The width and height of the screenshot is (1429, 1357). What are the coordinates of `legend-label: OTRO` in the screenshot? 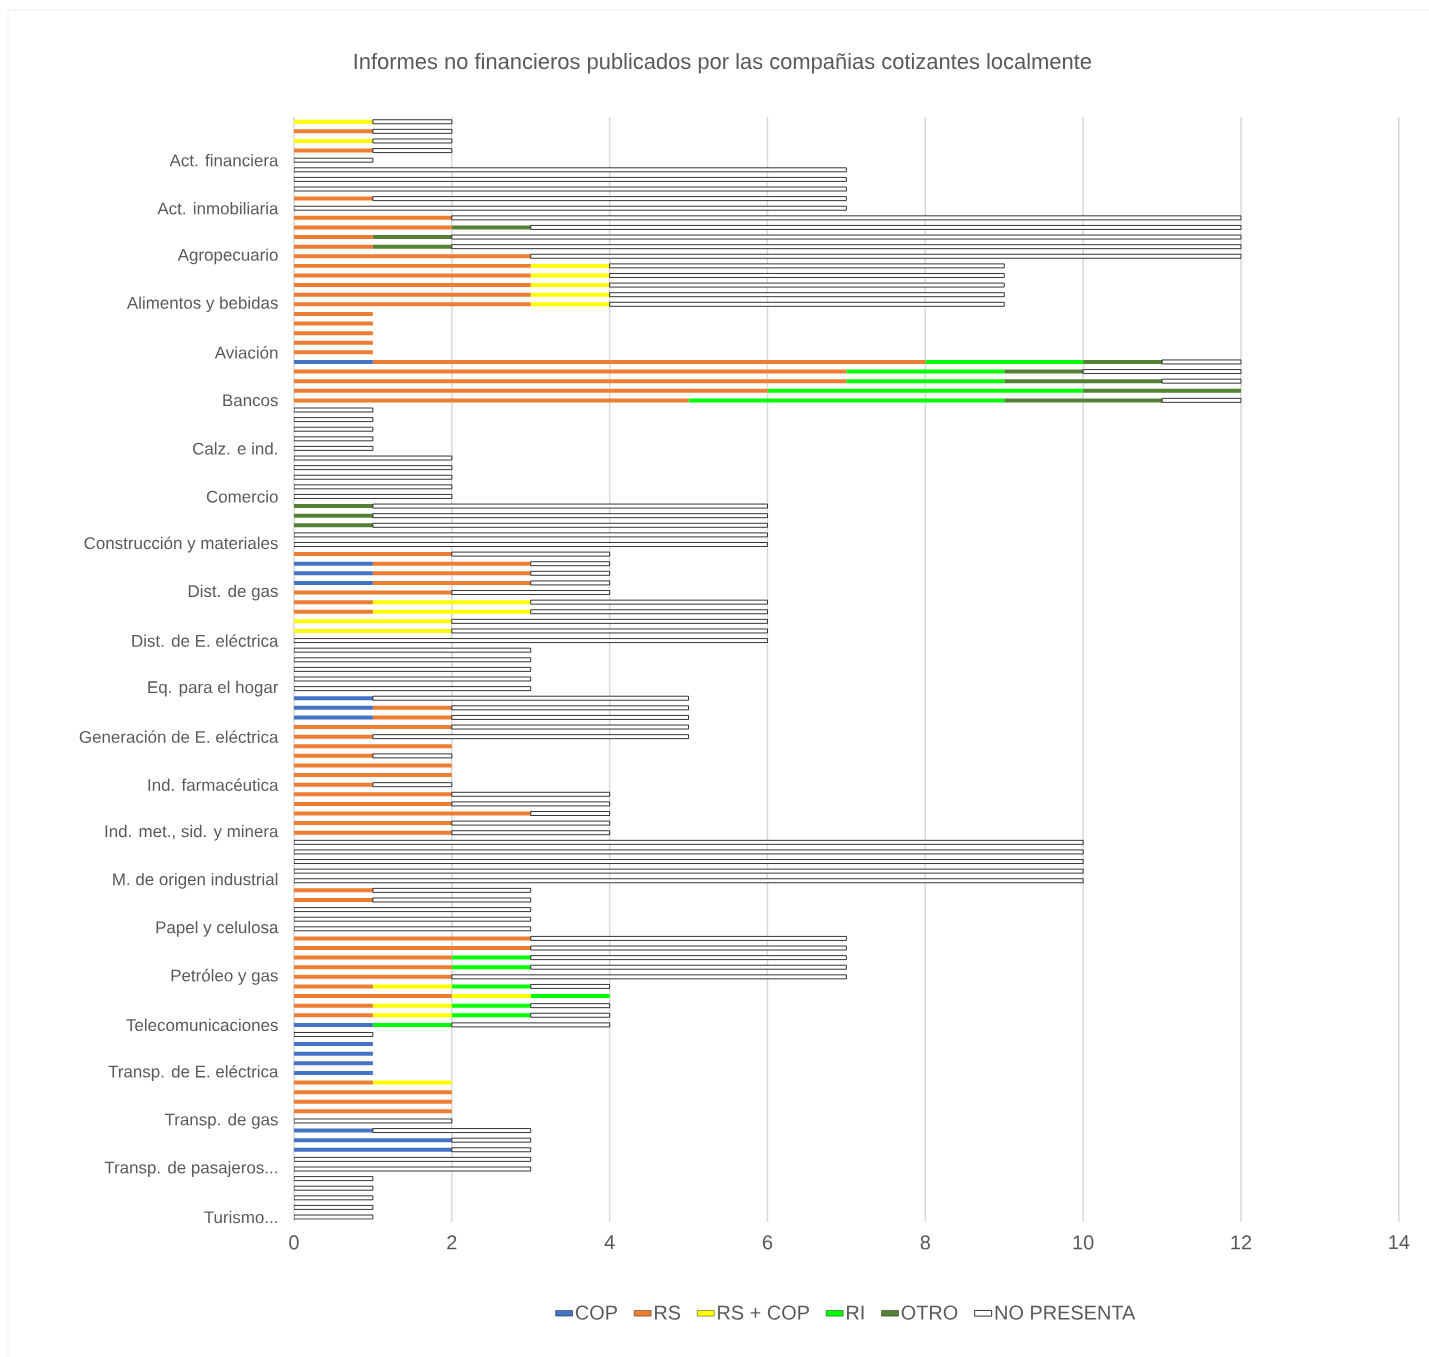 It's located at (929, 1312).